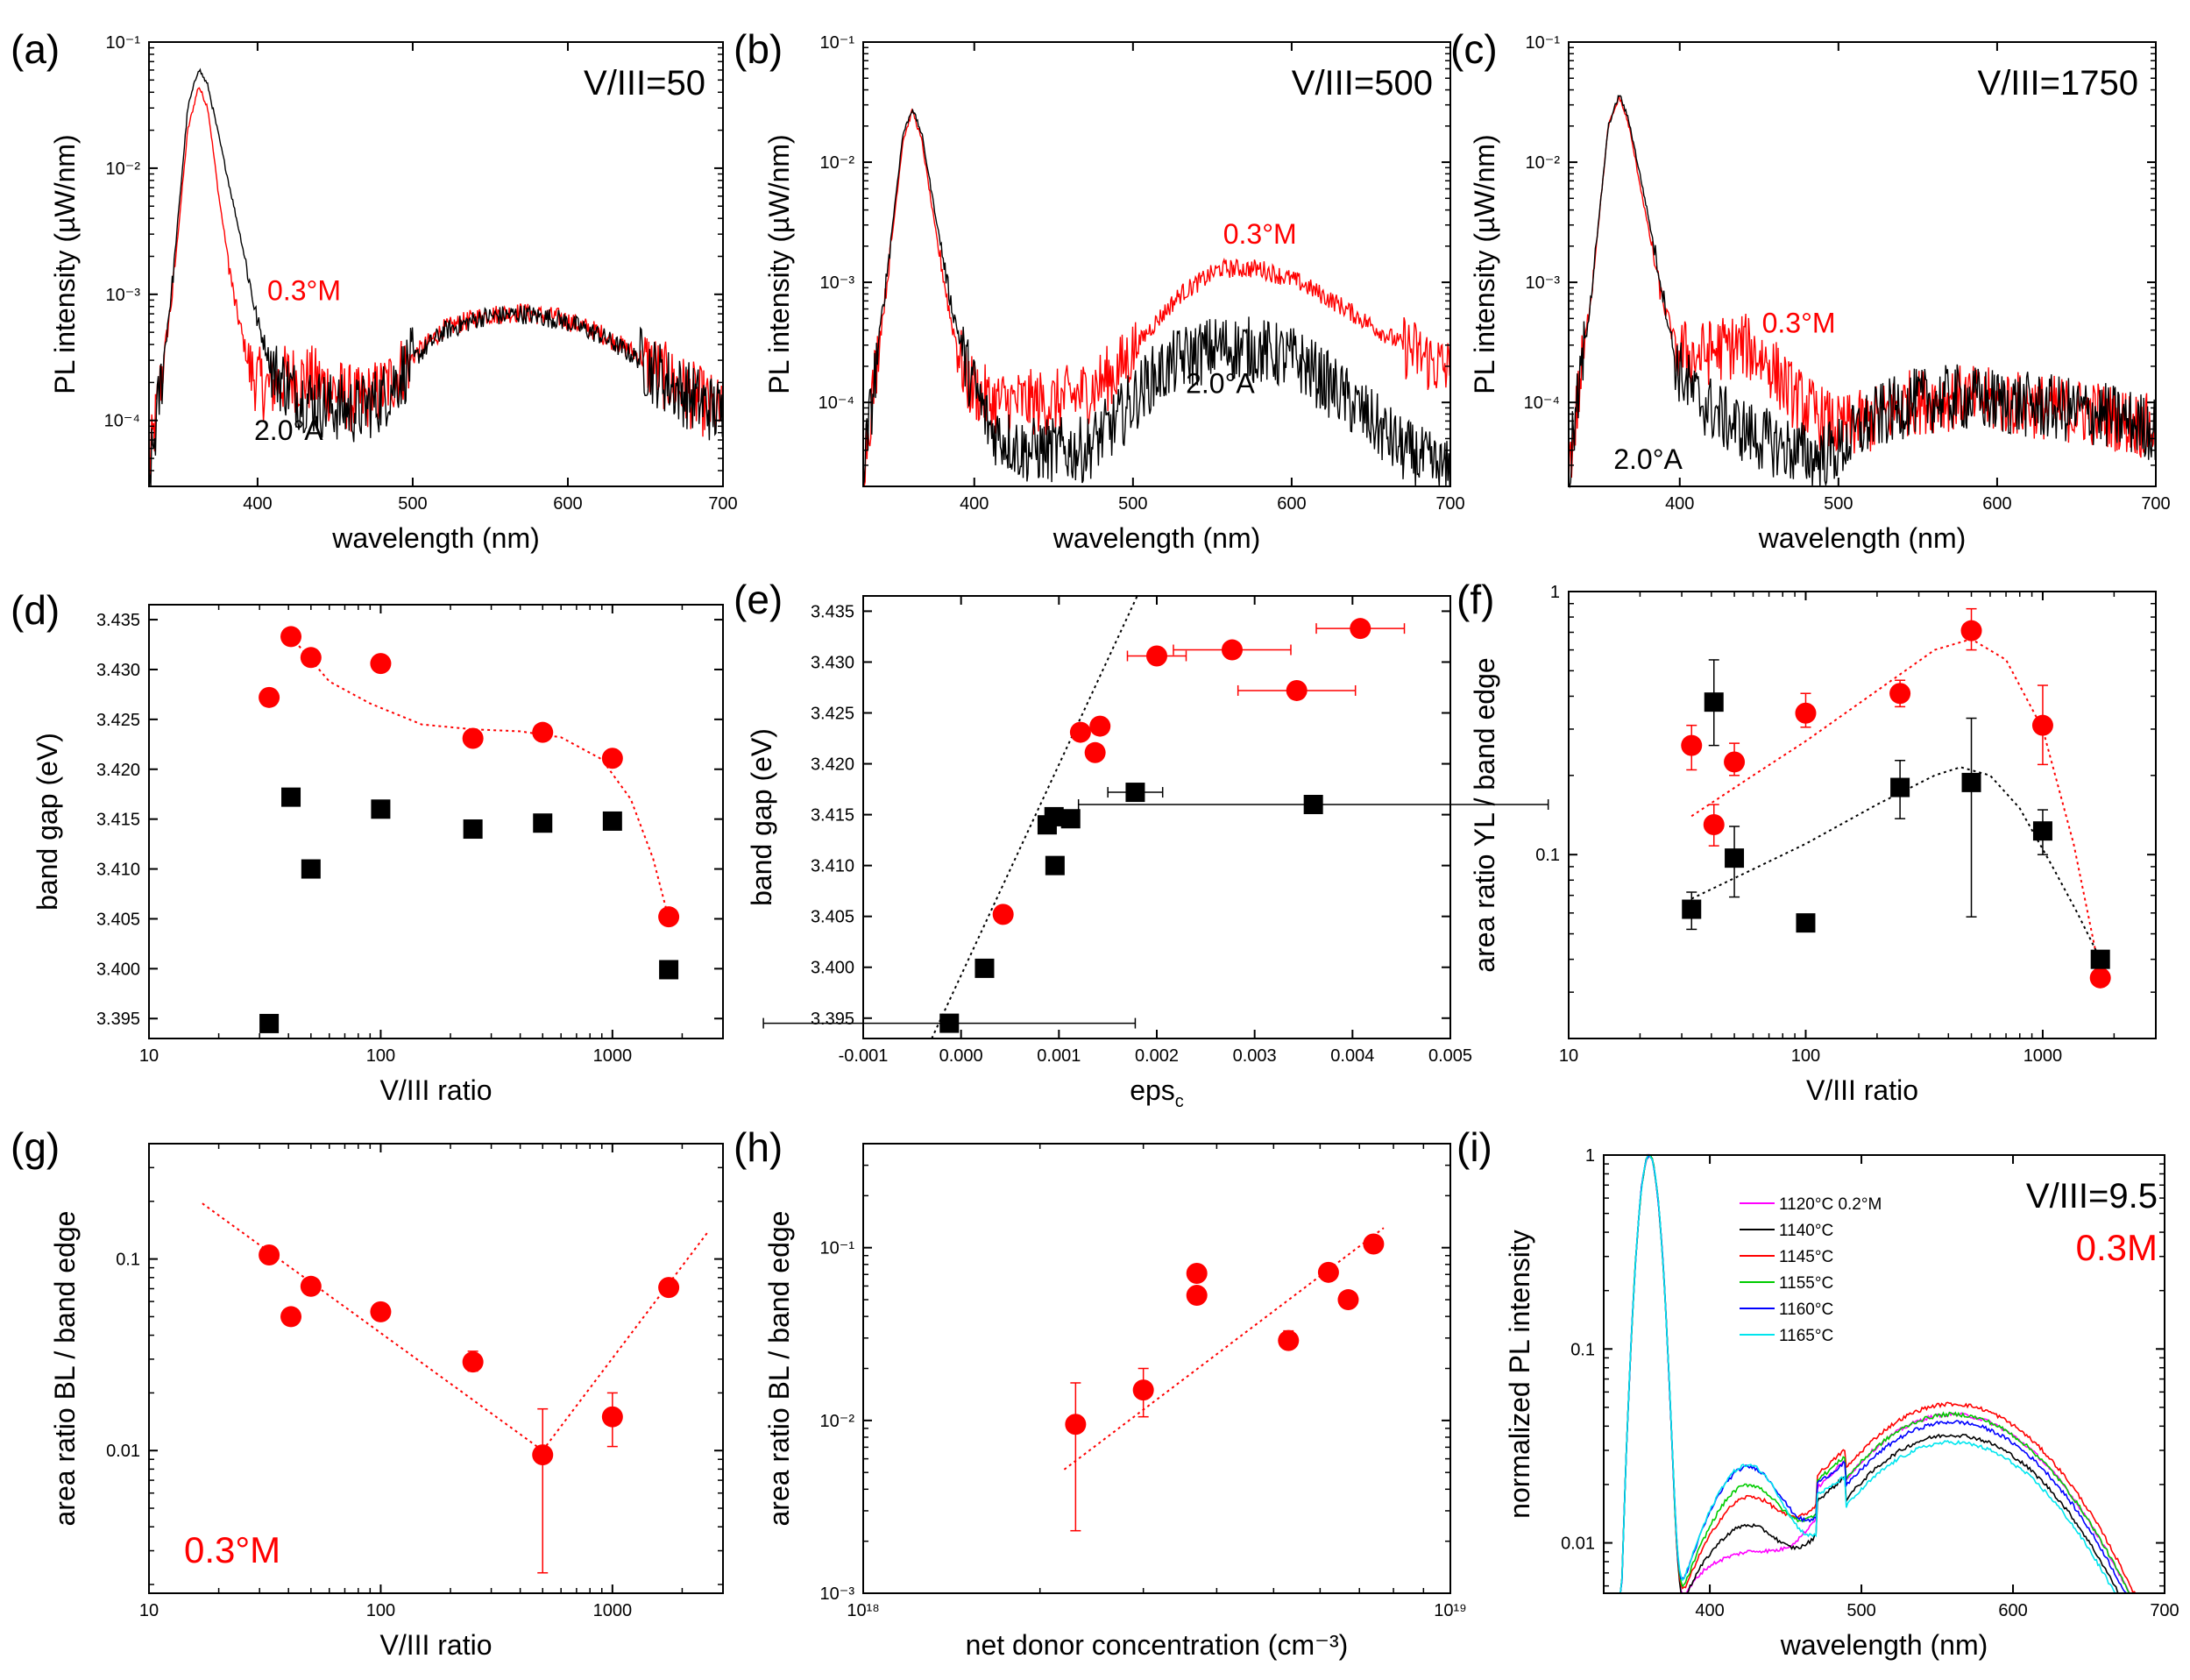 The height and width of the screenshot is (1680, 2190). What do you see at coordinates (2117, 1247) in the screenshot?
I see `panel-subtitle: 0.3M` at bounding box center [2117, 1247].